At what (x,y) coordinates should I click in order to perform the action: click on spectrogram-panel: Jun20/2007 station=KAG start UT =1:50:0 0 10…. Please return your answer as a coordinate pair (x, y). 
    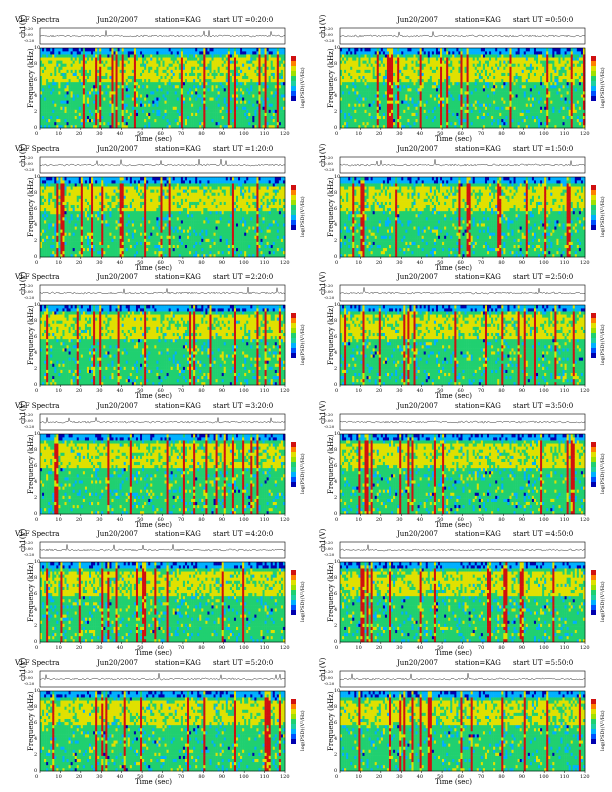
    Looking at the image, I should click on (455, 210).